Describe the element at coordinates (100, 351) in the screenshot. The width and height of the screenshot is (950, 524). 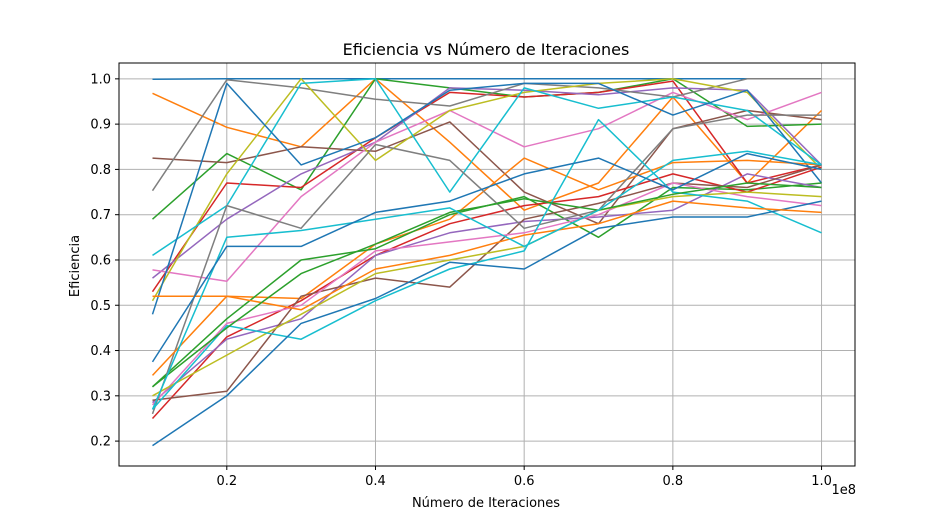
I see `y-tick-label: 0.4` at that location.